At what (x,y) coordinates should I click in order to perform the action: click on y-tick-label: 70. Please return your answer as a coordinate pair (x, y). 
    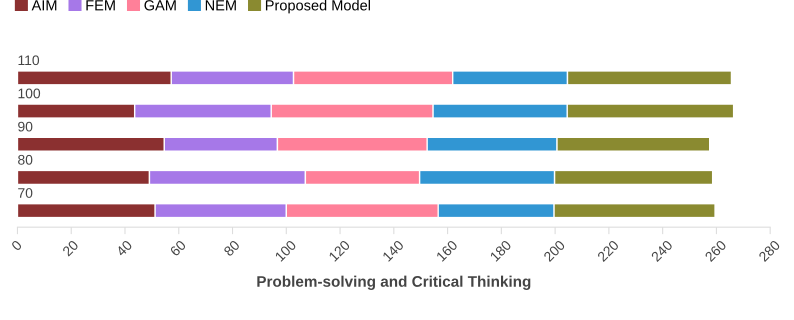
    Looking at the image, I should click on (25, 193).